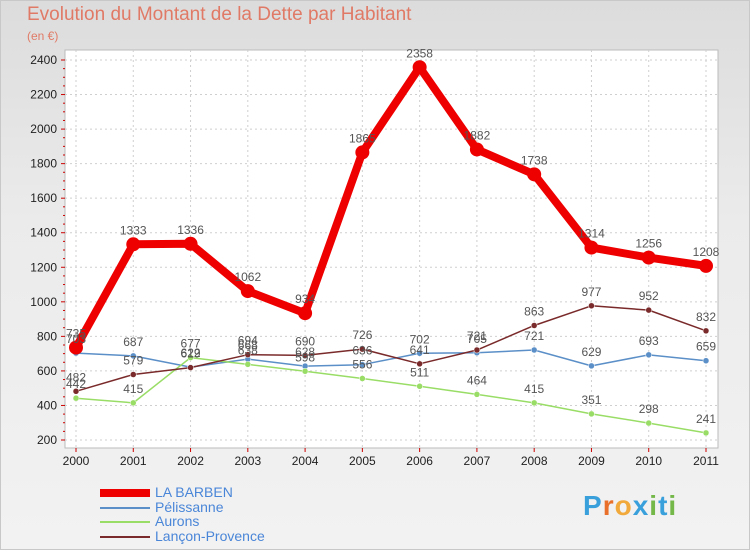 This screenshot has width=750, height=550. I want to click on proxiti-logo: Proxiti, so click(630, 506).